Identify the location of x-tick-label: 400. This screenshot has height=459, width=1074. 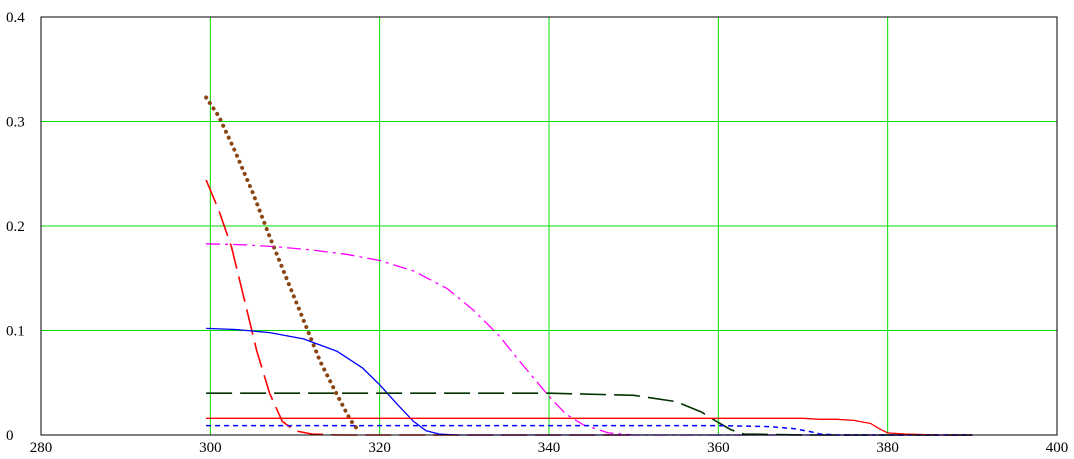
(1057, 448).